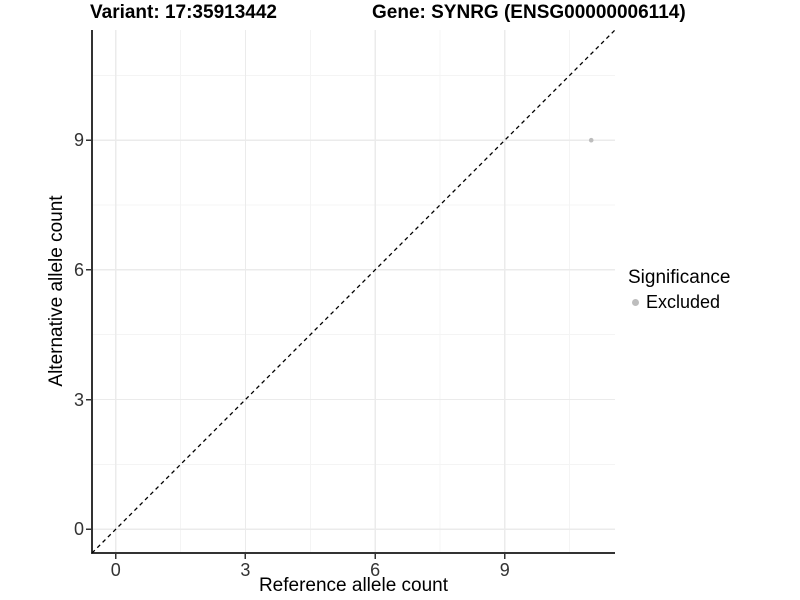 The height and width of the screenshot is (600, 800). Describe the element at coordinates (183, 12) in the screenshot. I see `plot-title-variant: Variant: 17:35913442` at that location.